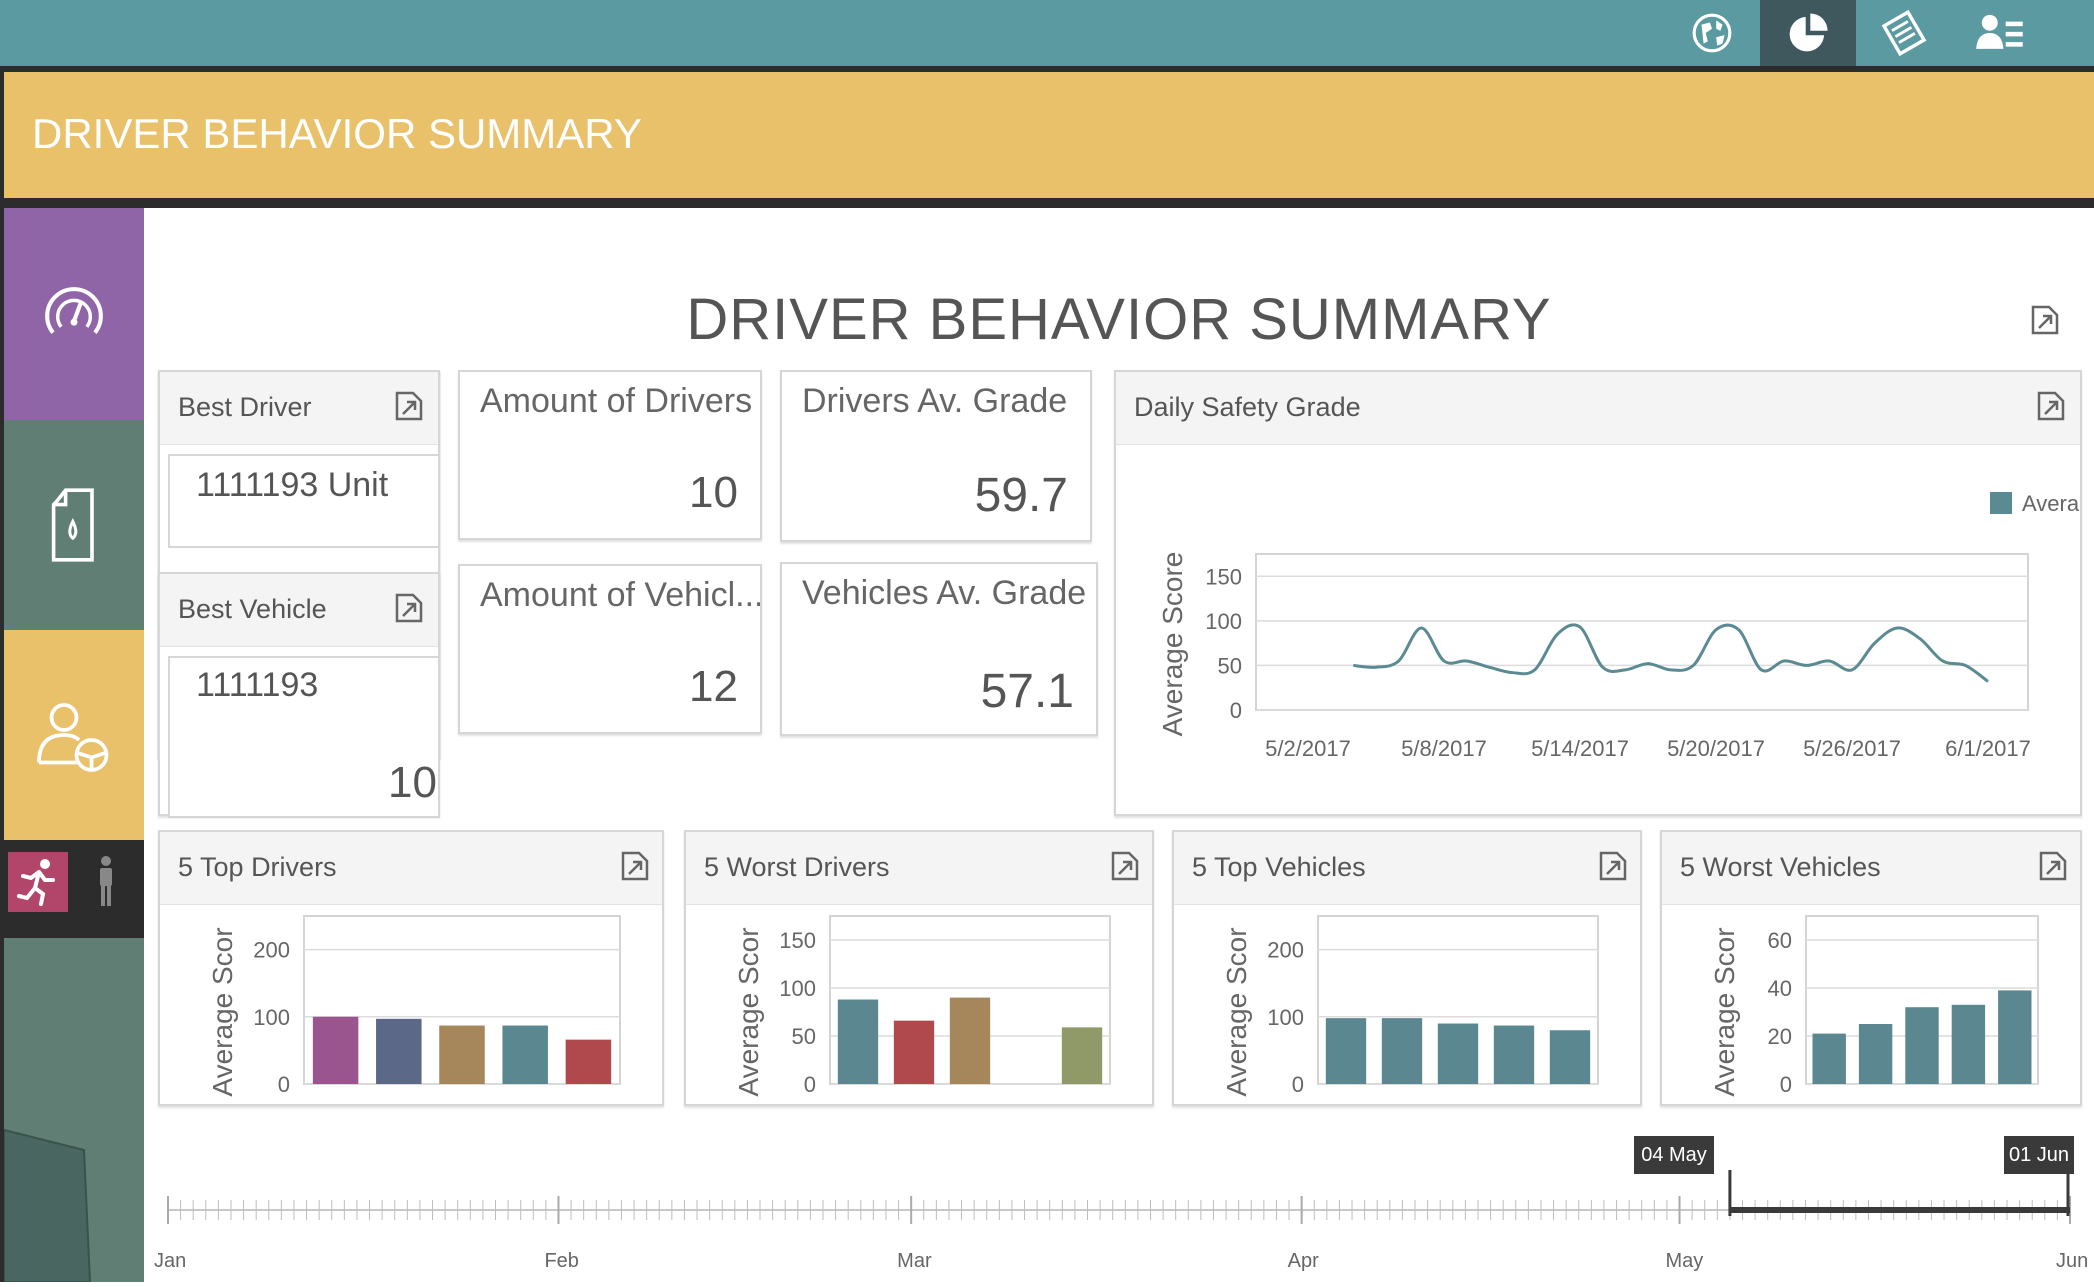 This screenshot has width=2094, height=1287. What do you see at coordinates (1124, 1200) in the screenshot?
I see `timeline-range-selector` at bounding box center [1124, 1200].